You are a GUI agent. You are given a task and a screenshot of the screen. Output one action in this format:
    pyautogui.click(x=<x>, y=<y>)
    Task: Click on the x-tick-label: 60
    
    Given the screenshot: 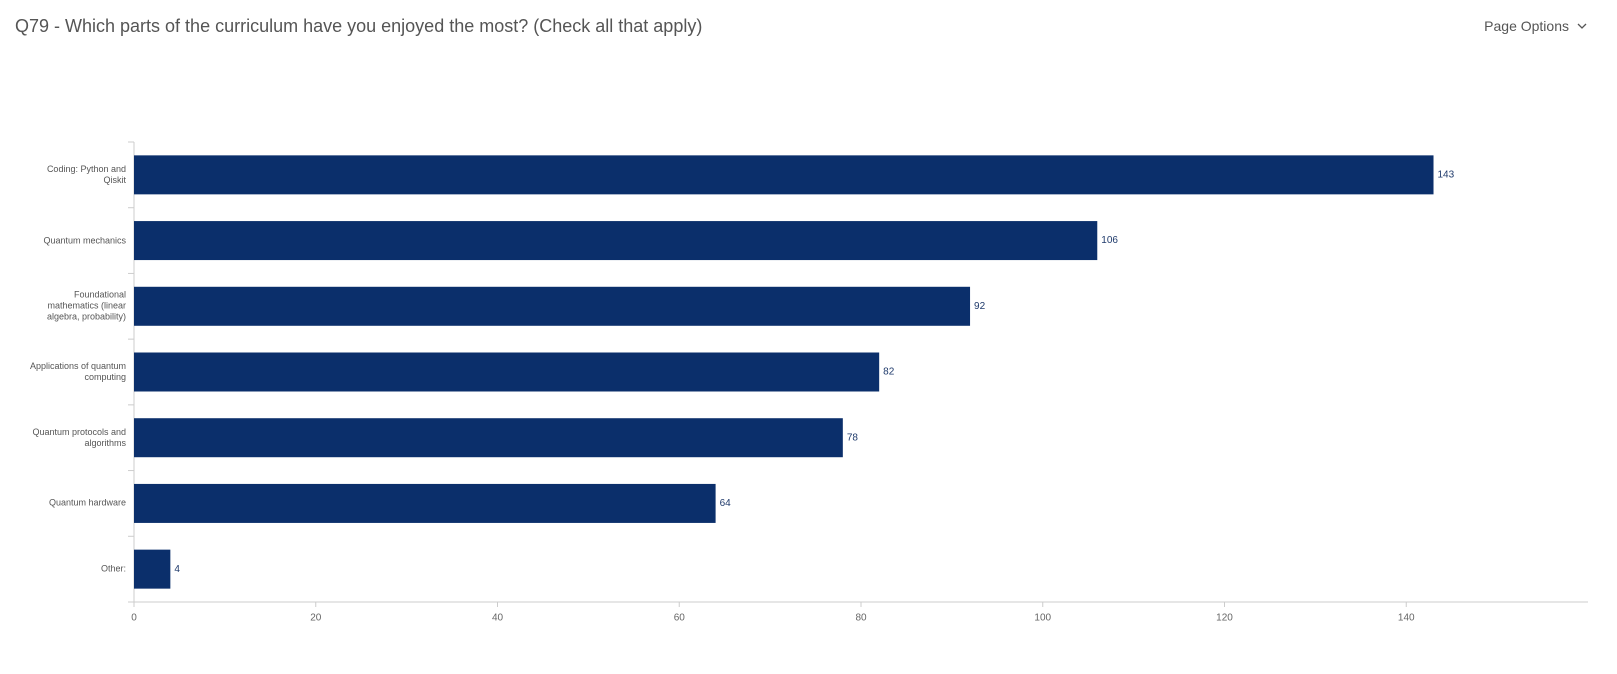 What is the action you would take?
    pyautogui.click(x=680, y=618)
    